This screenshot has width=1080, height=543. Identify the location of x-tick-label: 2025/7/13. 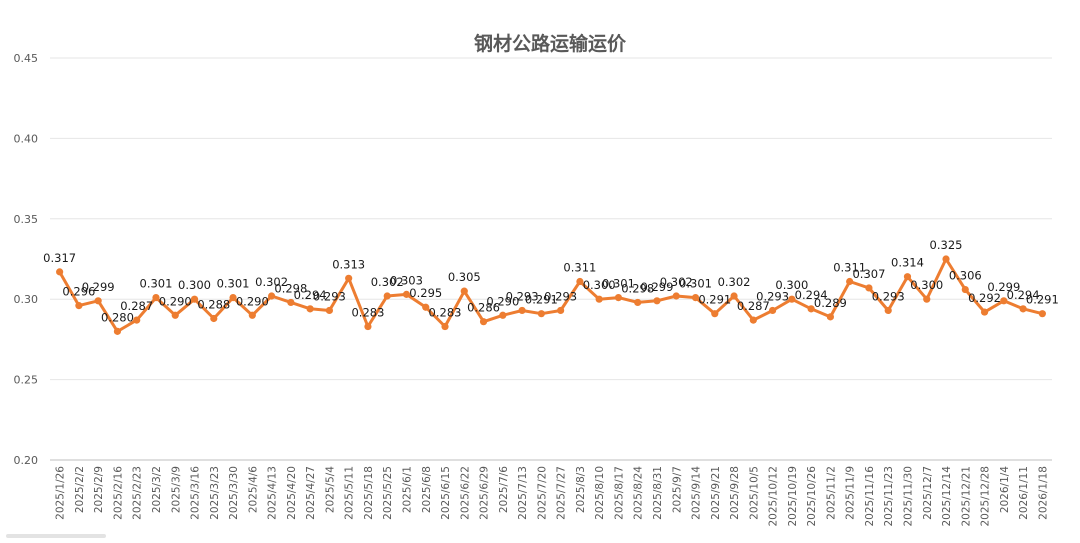
(523, 493).